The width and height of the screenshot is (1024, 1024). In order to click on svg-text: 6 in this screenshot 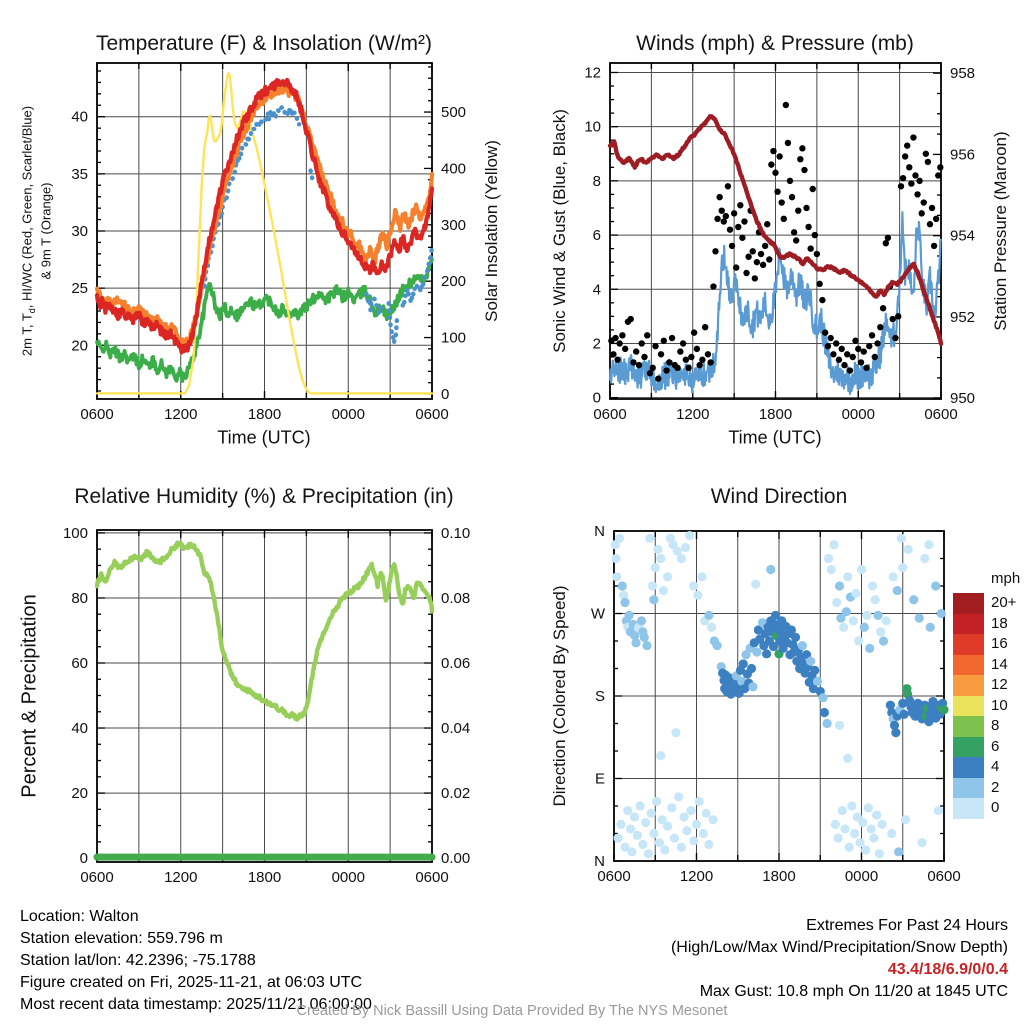, I will do `click(597, 235)`.